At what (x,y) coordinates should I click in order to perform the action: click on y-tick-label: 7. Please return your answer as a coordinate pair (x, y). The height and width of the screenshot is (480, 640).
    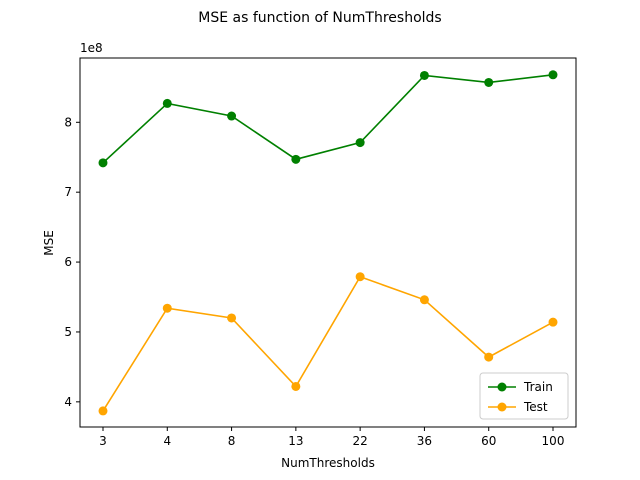
    Looking at the image, I should click on (68, 192).